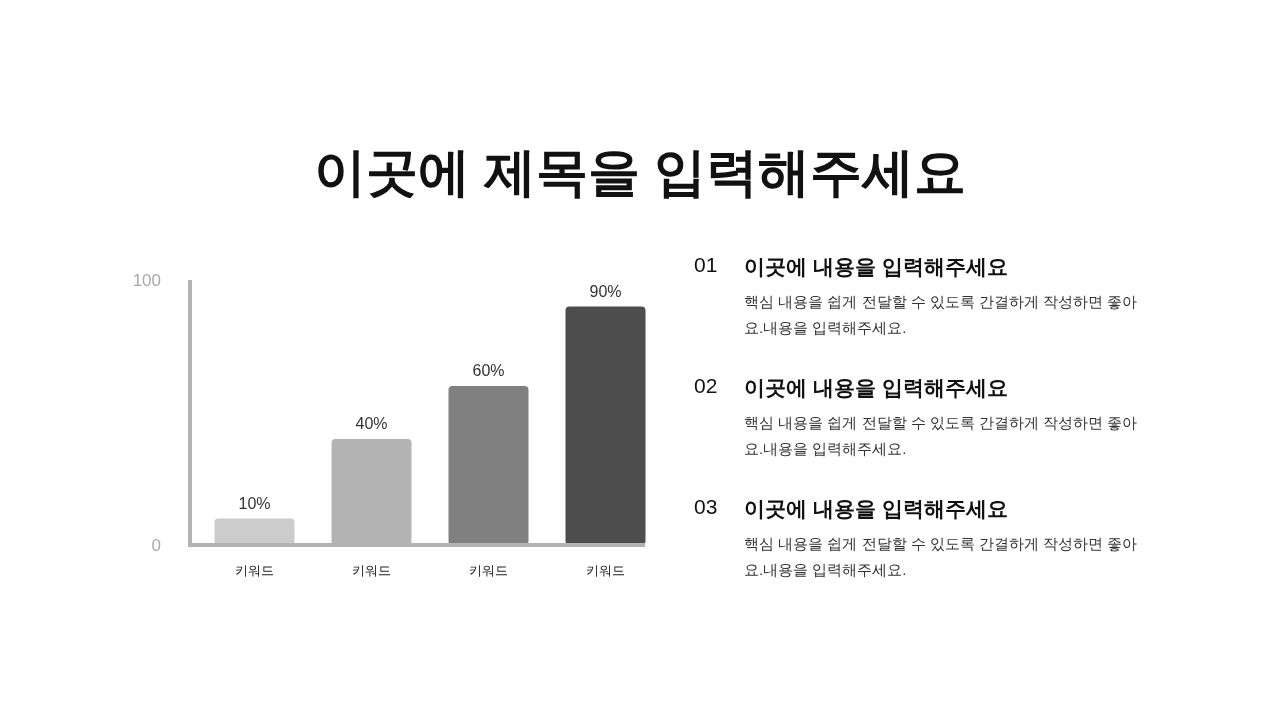  What do you see at coordinates (254, 503) in the screenshot?
I see `data-label: 10%` at bounding box center [254, 503].